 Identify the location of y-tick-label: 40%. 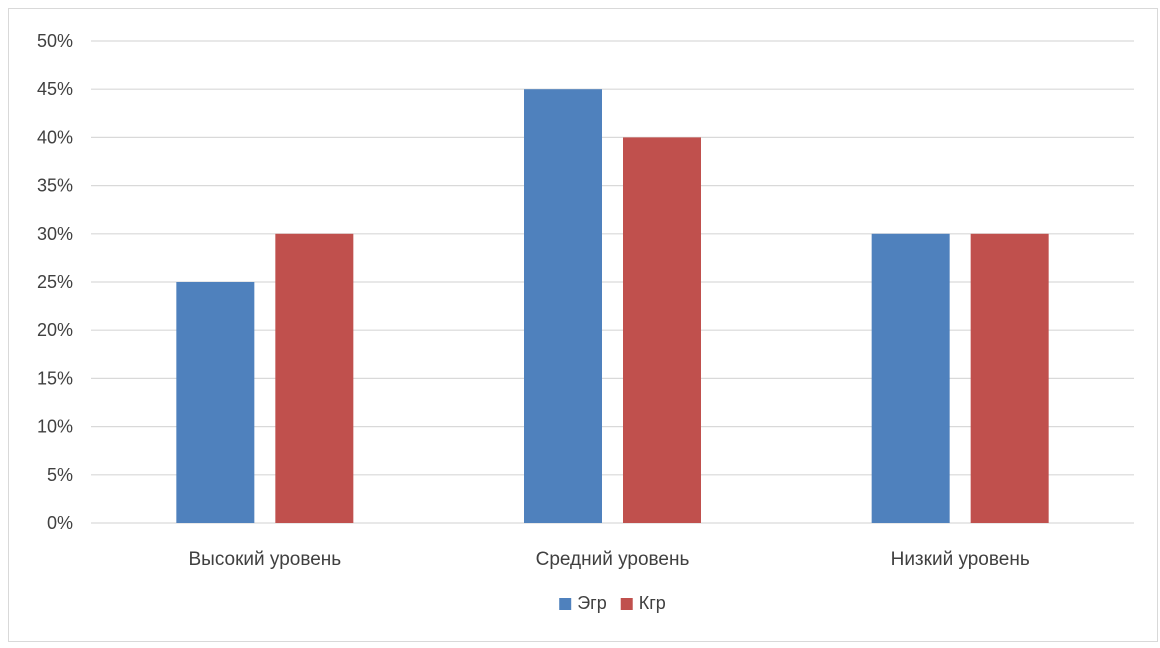
(55, 137).